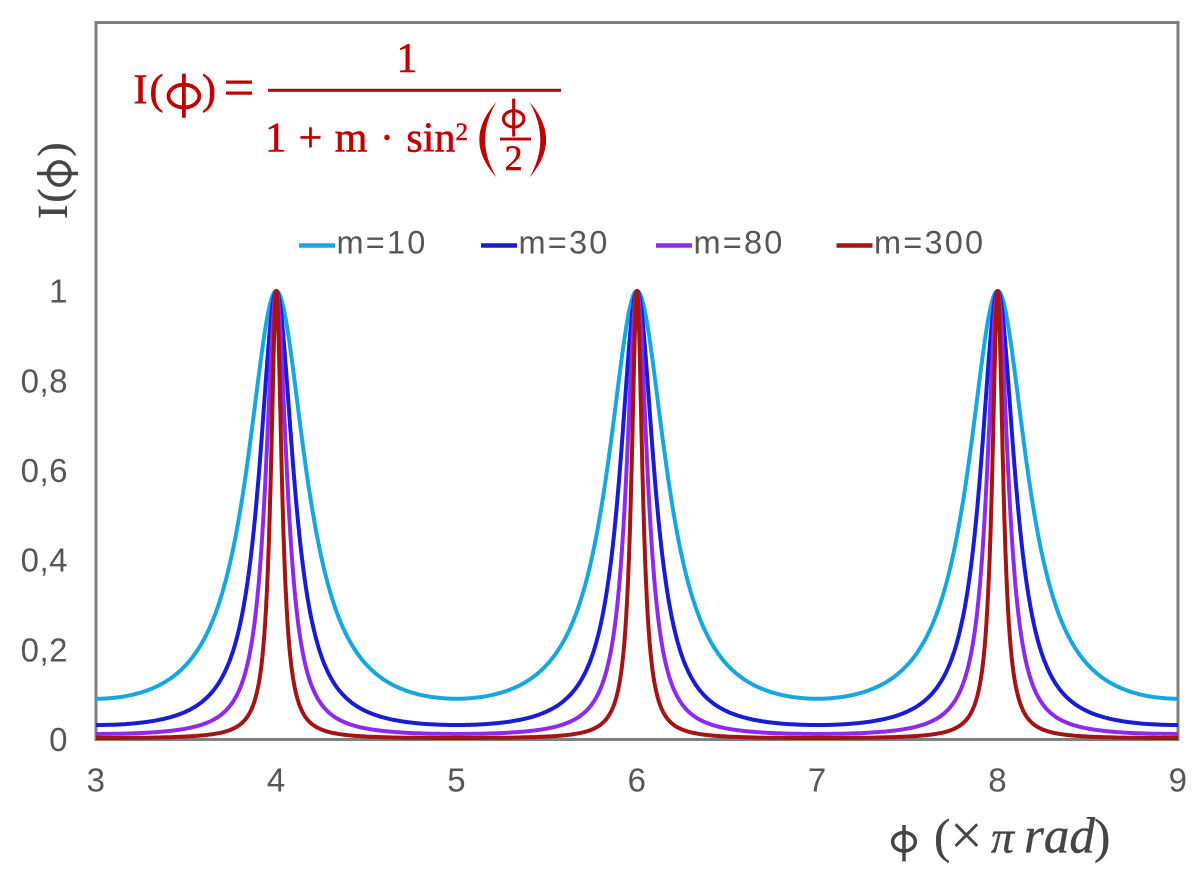 This screenshot has width=1200, height=880. I want to click on svg-text: 6, so click(637, 780).